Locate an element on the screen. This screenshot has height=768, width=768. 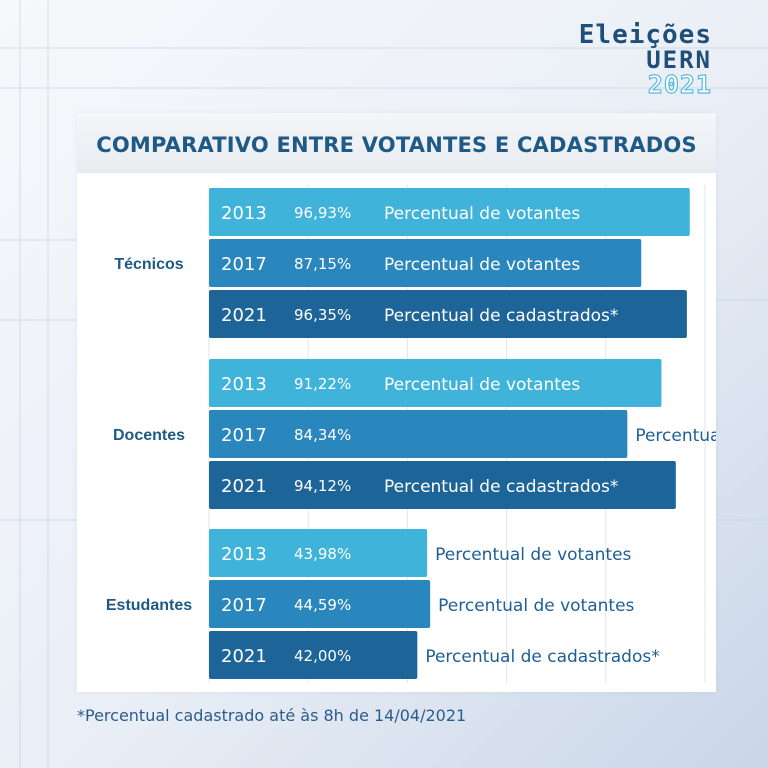
data-label: 96,35% is located at coordinates (322, 315).